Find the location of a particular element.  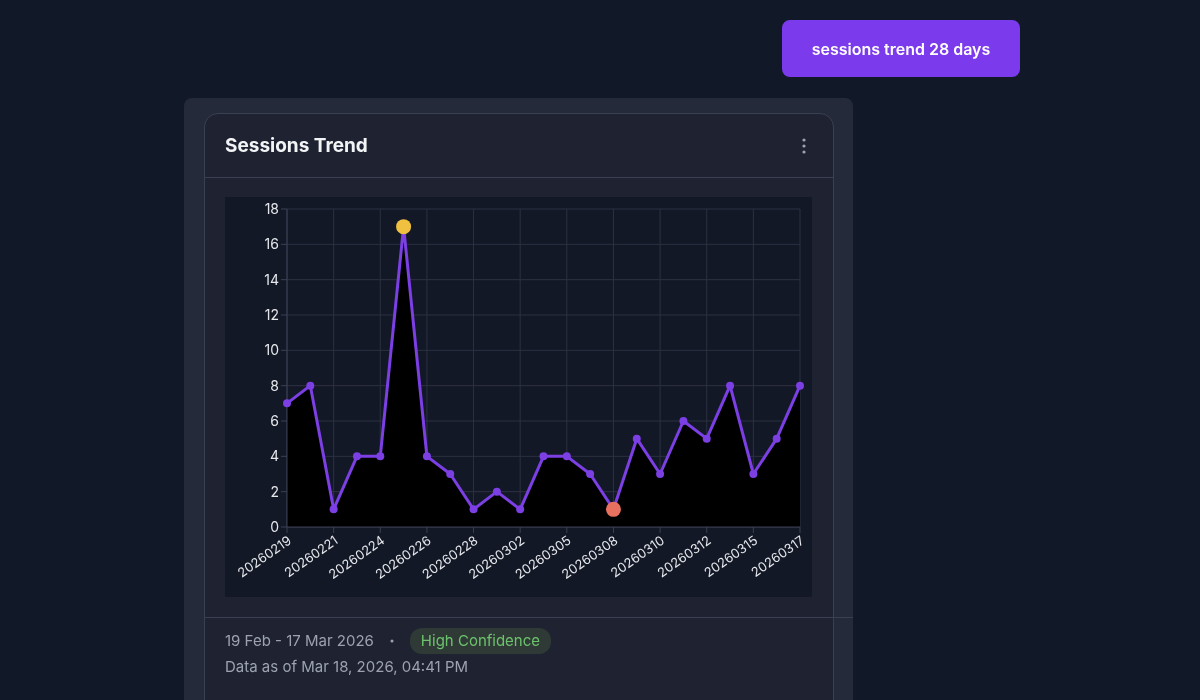

text: High Confidence is located at coordinates (480, 641).